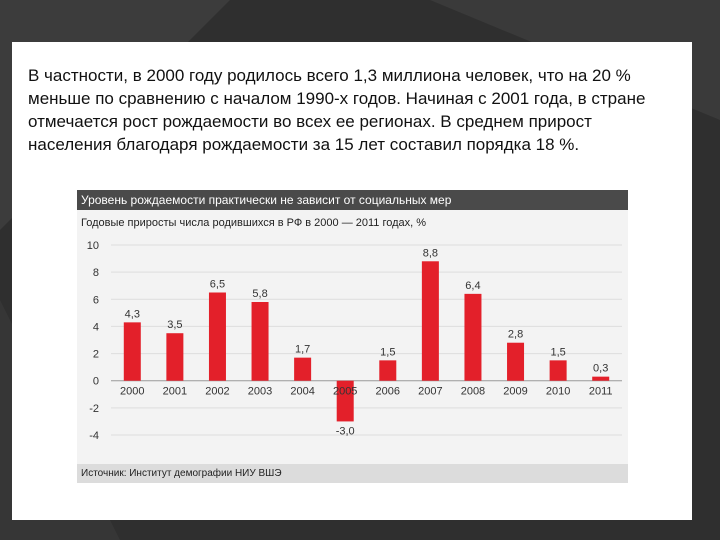 This screenshot has width=720, height=540. Describe the element at coordinates (302, 350) in the screenshot. I see `data-label: 1,7` at that location.